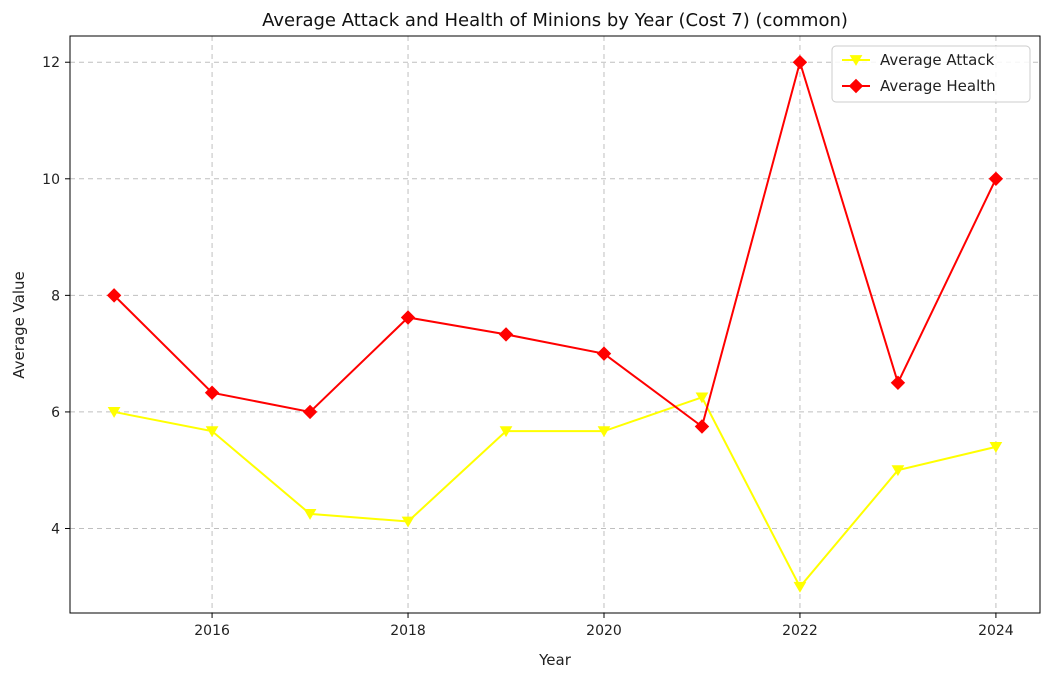  I want to click on x-tick-label: 2018, so click(408, 631).